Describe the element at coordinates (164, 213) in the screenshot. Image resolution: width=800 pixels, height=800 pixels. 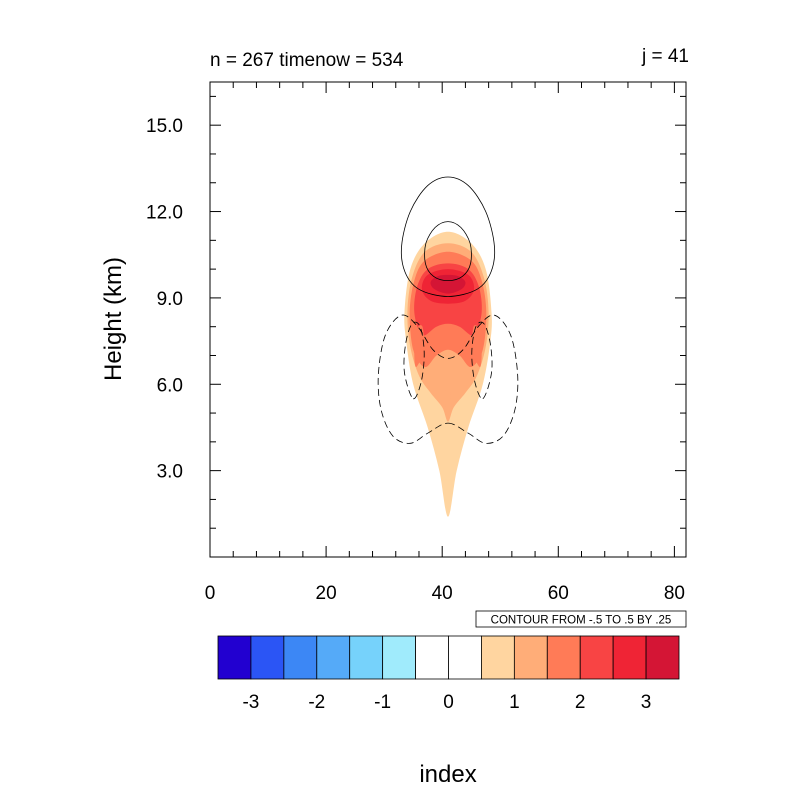
I see `y-tick-label: 12.0` at that location.